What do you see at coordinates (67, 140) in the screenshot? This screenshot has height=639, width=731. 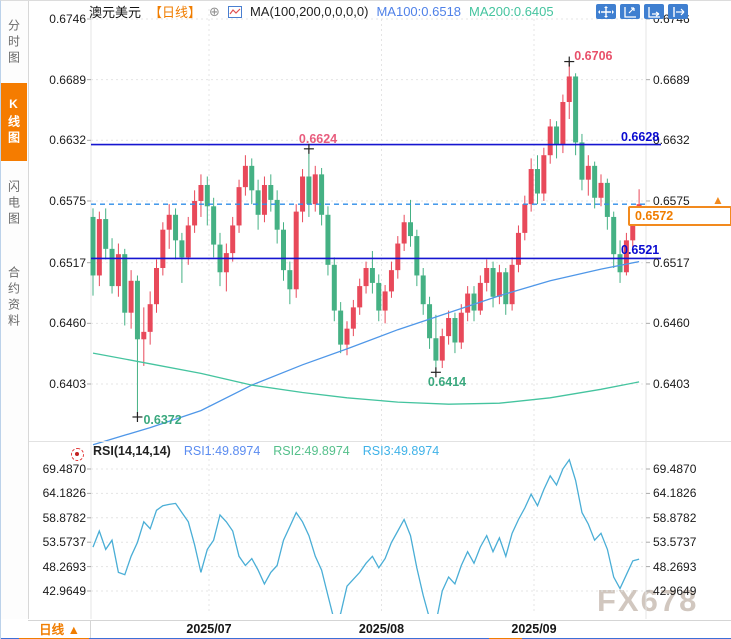 I see `price-axis-label-left: 0.6632` at bounding box center [67, 140].